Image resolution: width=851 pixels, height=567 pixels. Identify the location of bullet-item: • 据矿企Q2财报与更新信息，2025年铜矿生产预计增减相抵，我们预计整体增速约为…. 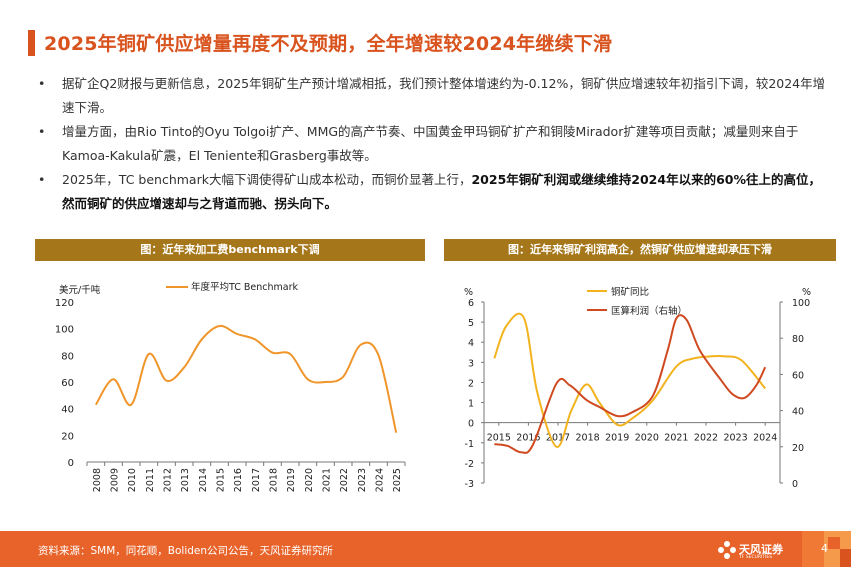
(433, 96).